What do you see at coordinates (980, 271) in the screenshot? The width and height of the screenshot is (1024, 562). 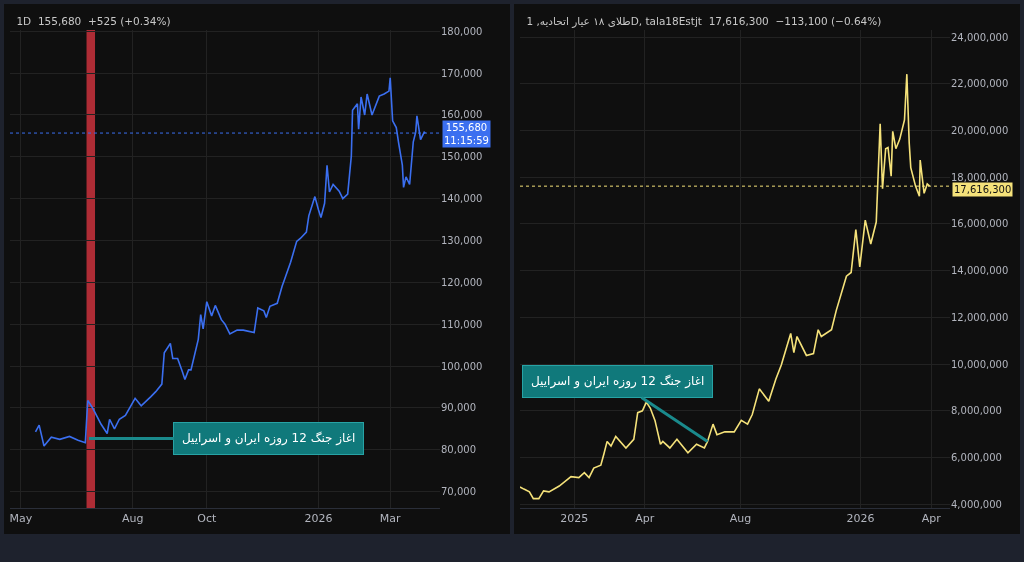 I see `y-tick-label: 14,000,000` at bounding box center [980, 271].